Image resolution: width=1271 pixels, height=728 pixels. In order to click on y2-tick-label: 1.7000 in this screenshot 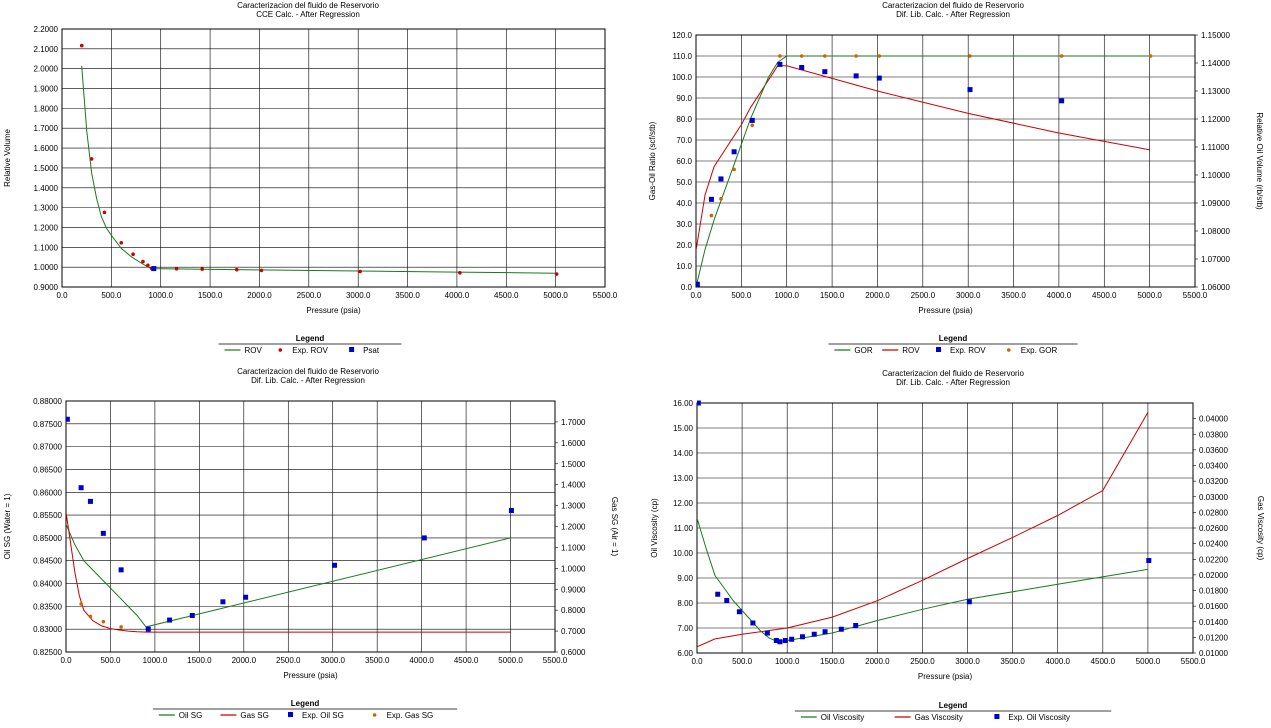, I will do `click(573, 422)`.